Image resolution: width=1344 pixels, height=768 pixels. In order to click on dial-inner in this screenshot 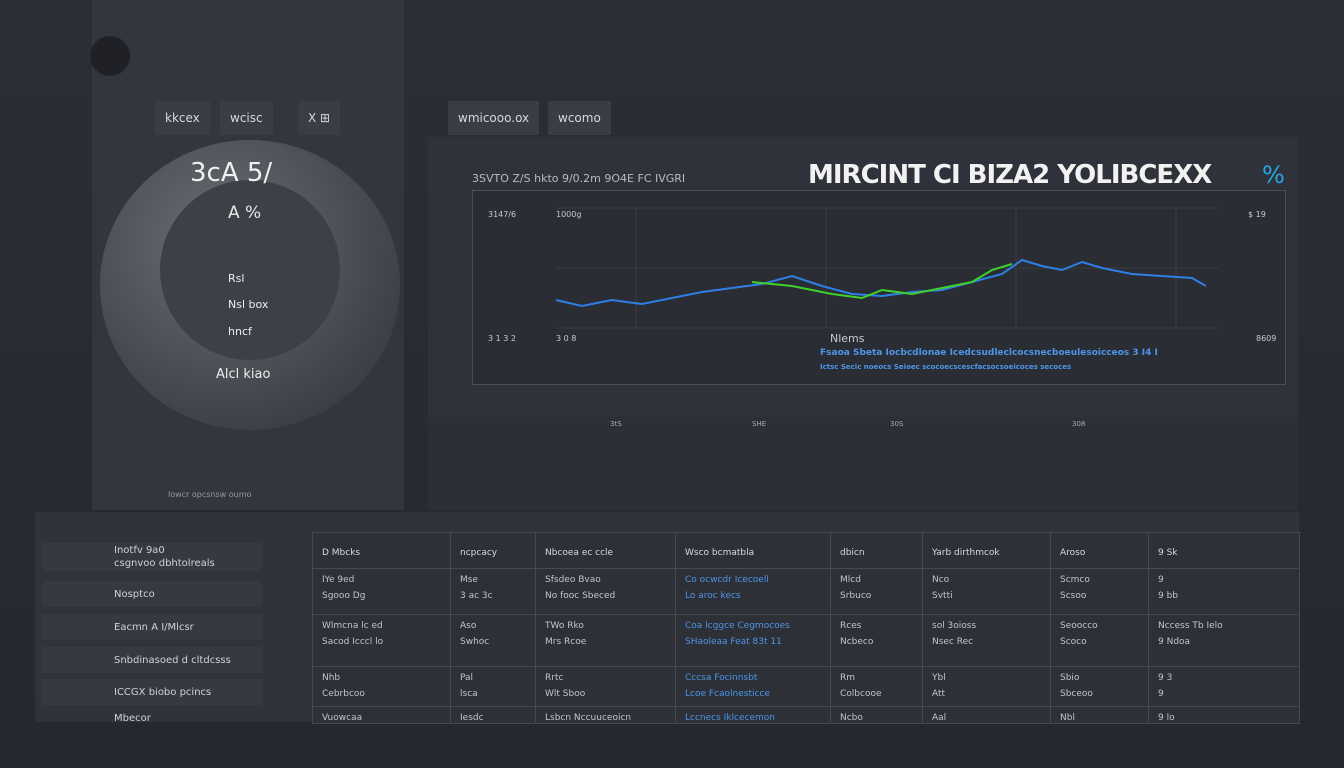, I will do `click(250, 270)`.